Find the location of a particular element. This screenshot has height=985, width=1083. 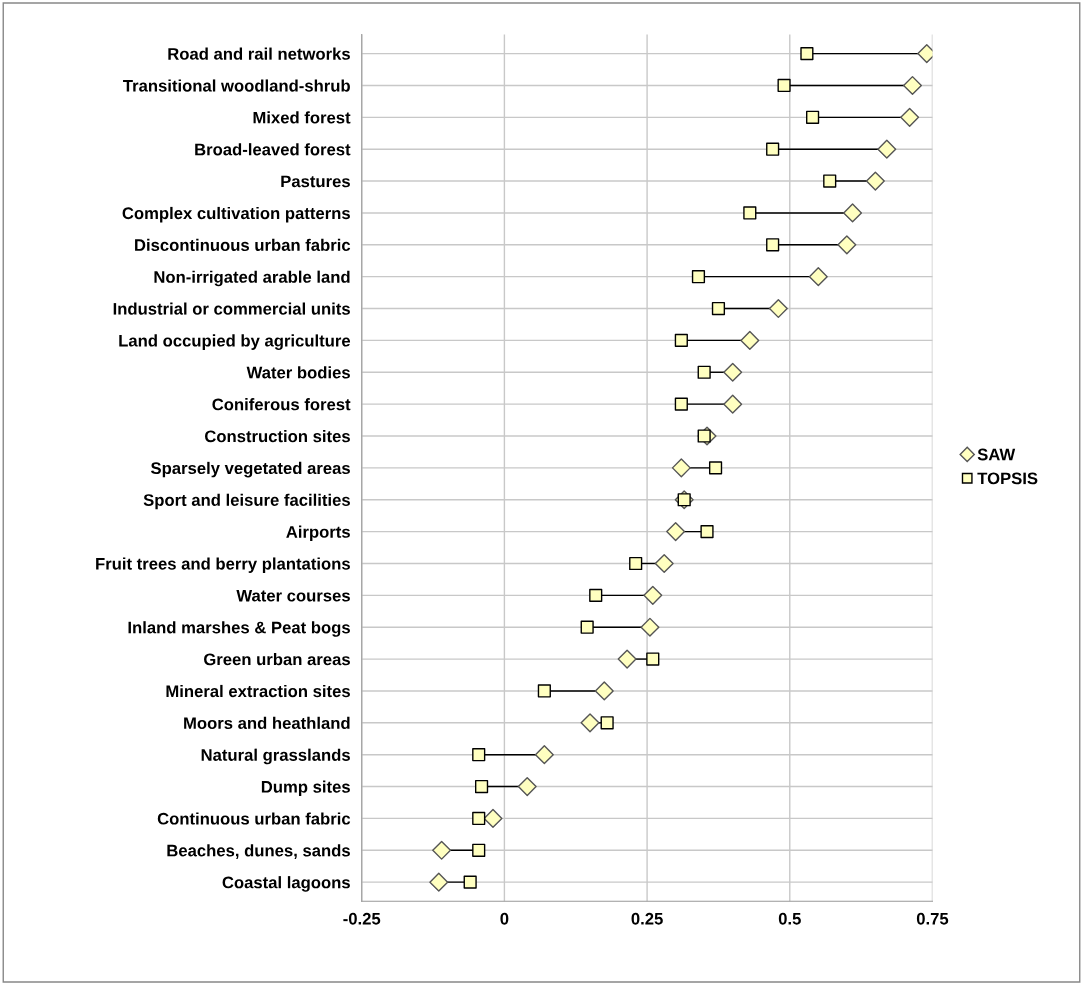

y-tick-label: Road and rail networks is located at coordinates (259, 53).